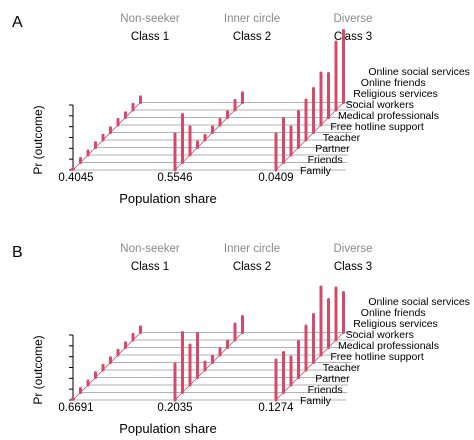 The image size is (474, 440). I want to click on population-share-label: 0.1274, so click(276, 408).